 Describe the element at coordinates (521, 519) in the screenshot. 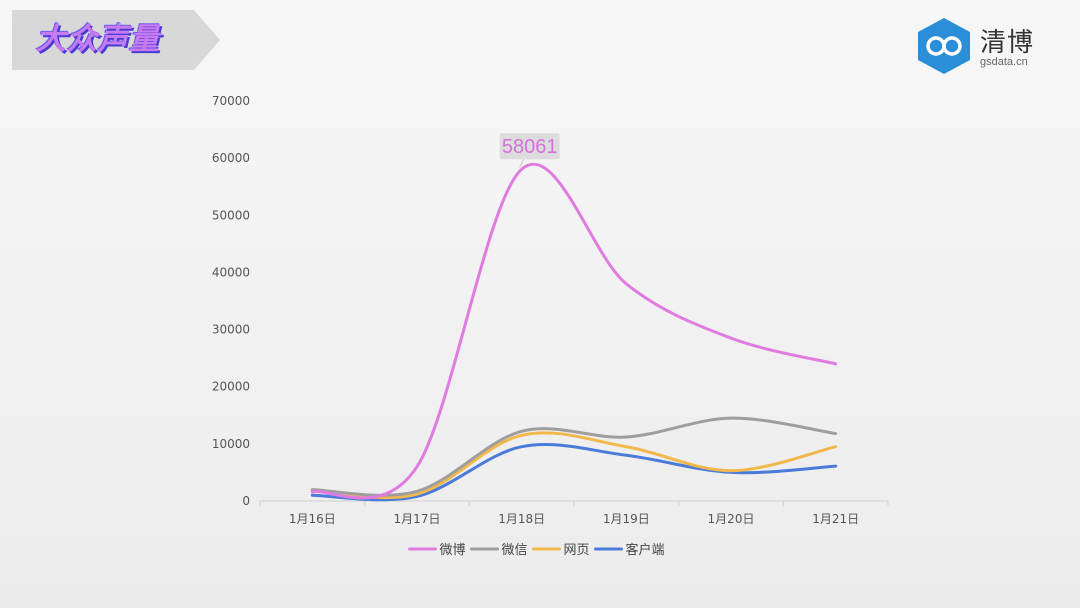

I see `x-tick-label: 1月18日` at that location.